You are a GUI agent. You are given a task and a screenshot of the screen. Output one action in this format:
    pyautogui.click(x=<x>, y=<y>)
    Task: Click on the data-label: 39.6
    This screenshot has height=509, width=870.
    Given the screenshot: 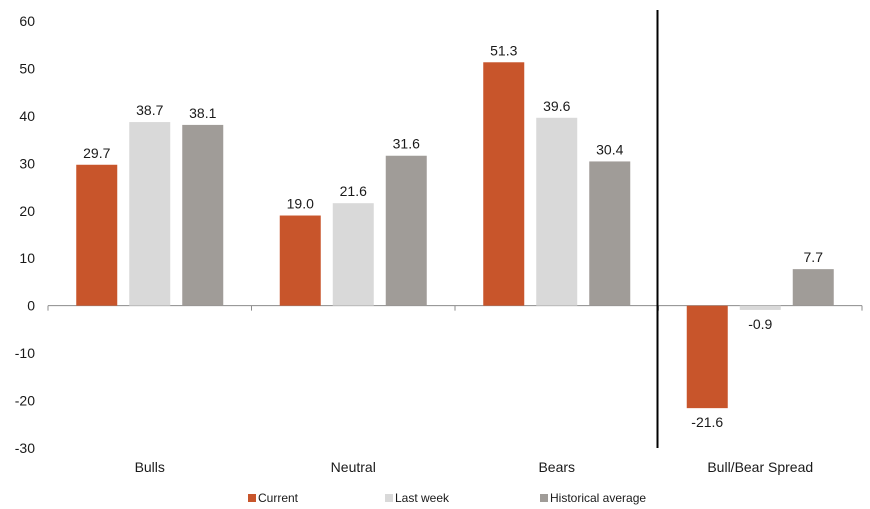 What is the action you would take?
    pyautogui.click(x=556, y=106)
    